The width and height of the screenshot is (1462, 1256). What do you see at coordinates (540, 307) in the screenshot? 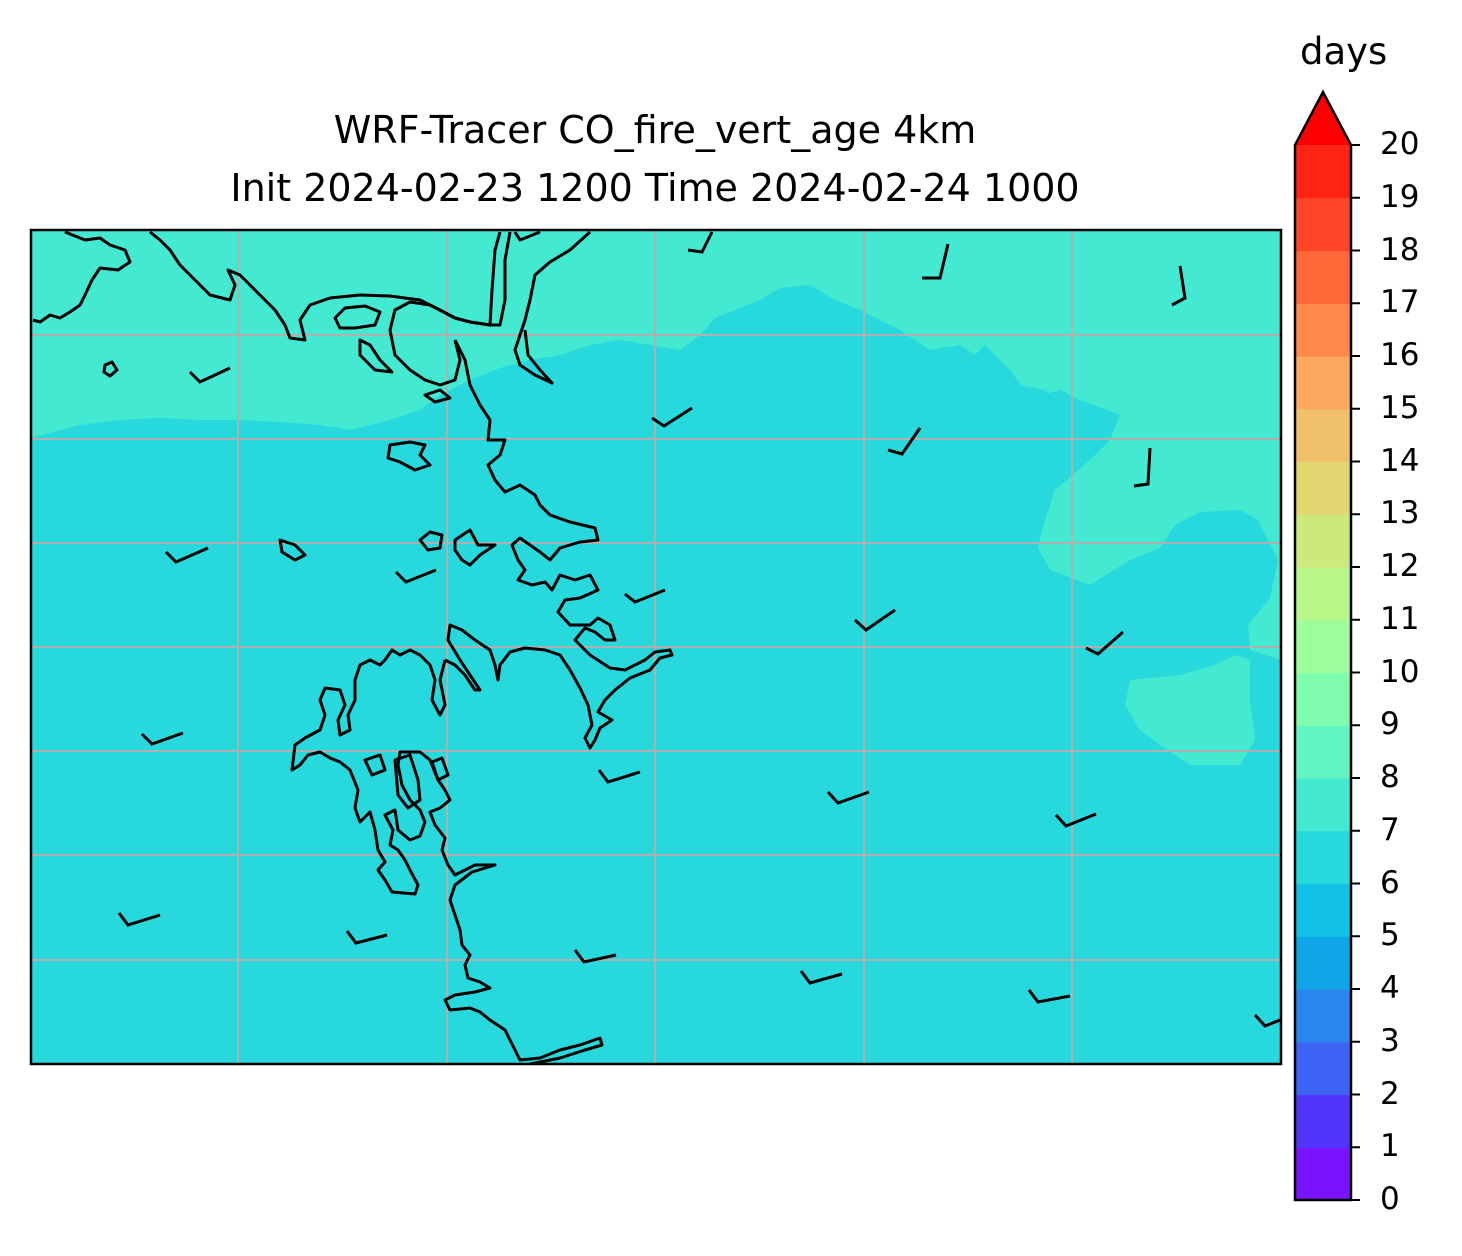
I see `coastline-bay` at bounding box center [540, 307].